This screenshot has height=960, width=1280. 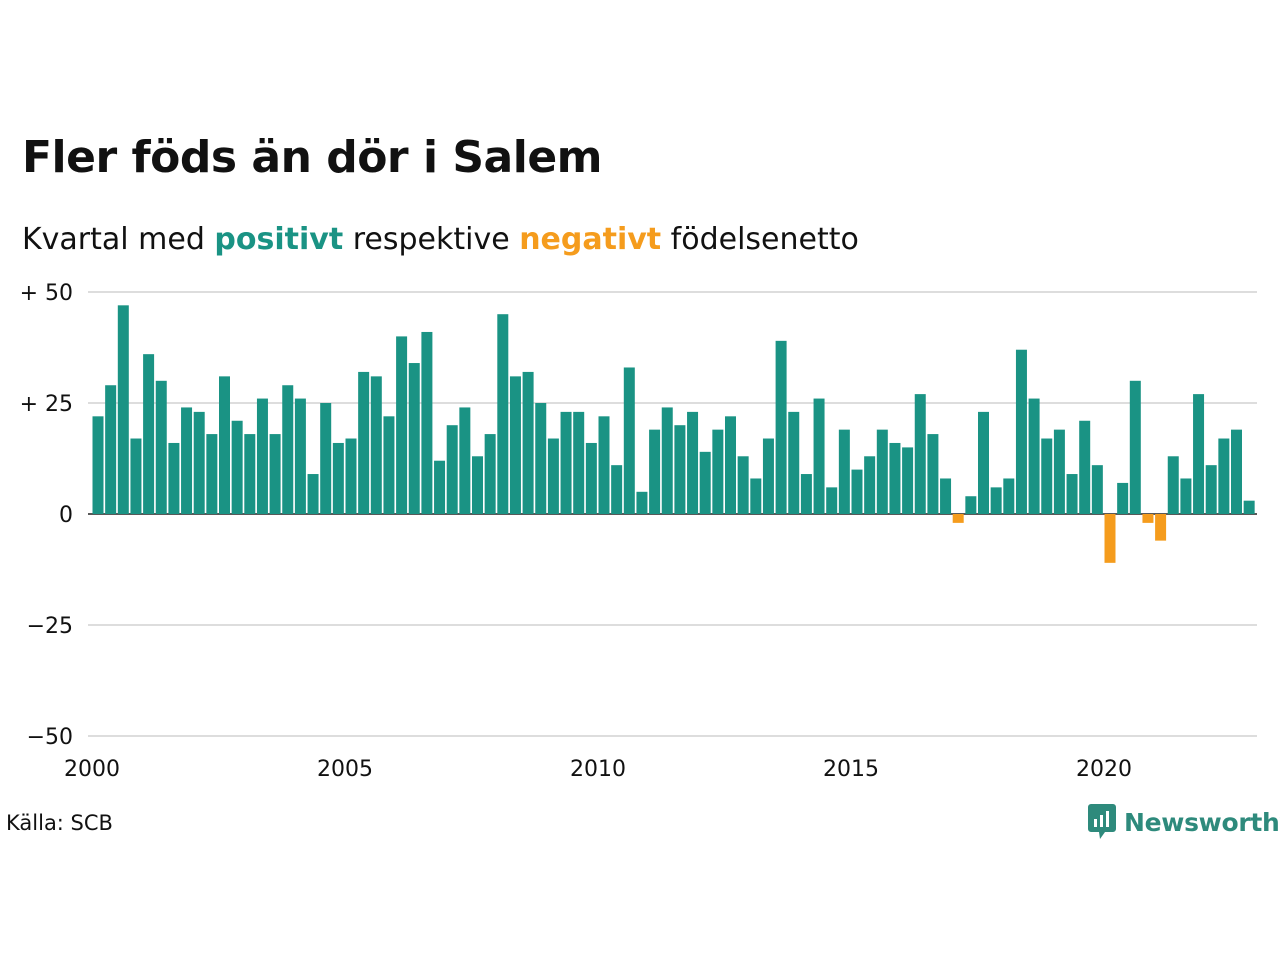 What do you see at coordinates (66, 515) in the screenshot?
I see `y-tick-label: 0` at bounding box center [66, 515].